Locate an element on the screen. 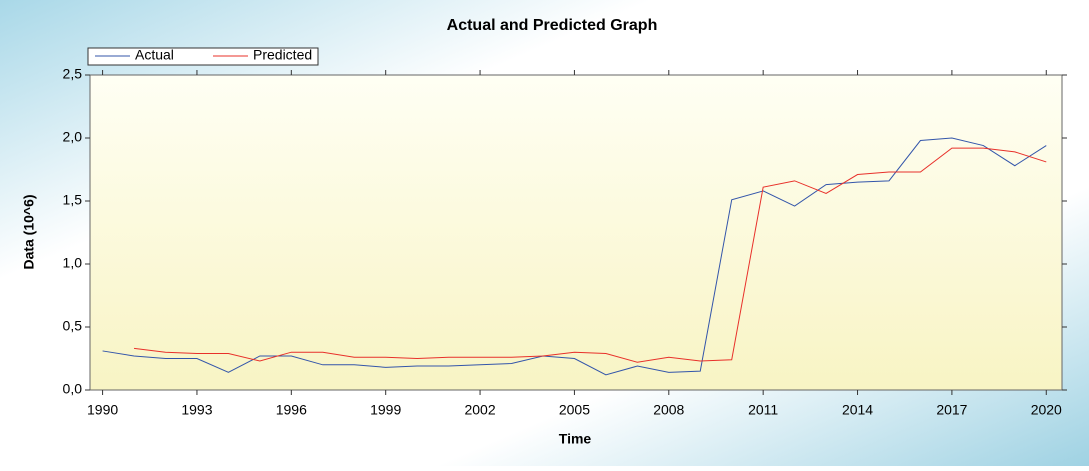 This screenshot has height=471, width=1089. y-tick-label: 2,0 is located at coordinates (73, 137).